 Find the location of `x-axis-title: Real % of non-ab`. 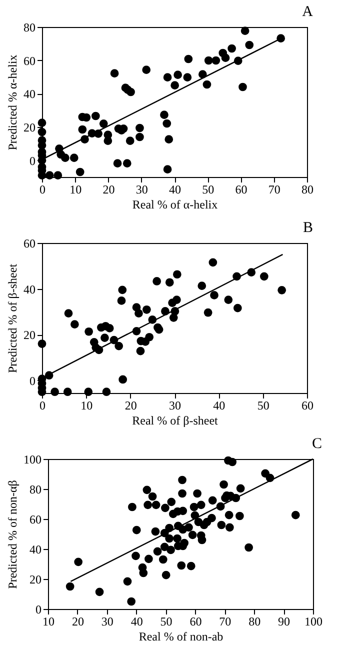

x-axis-title: Real % of non-ab is located at coordinates (181, 637).